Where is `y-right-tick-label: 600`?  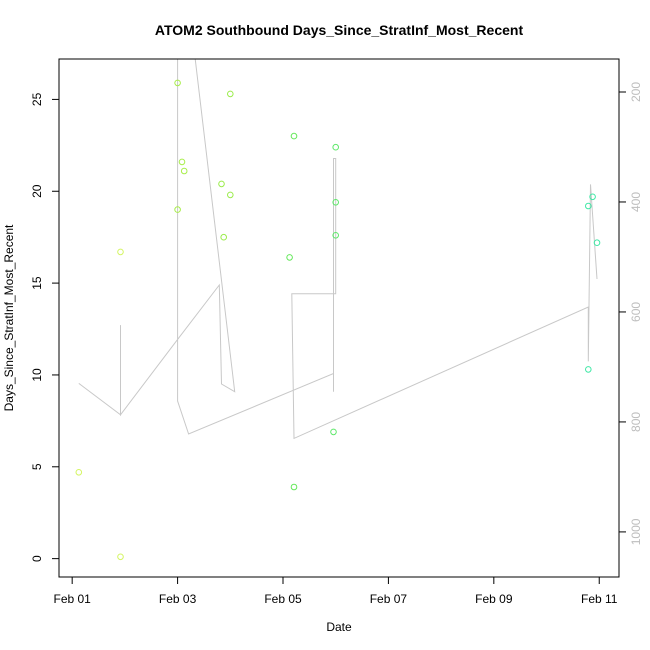 y-right-tick-label: 600 is located at coordinates (636, 312).